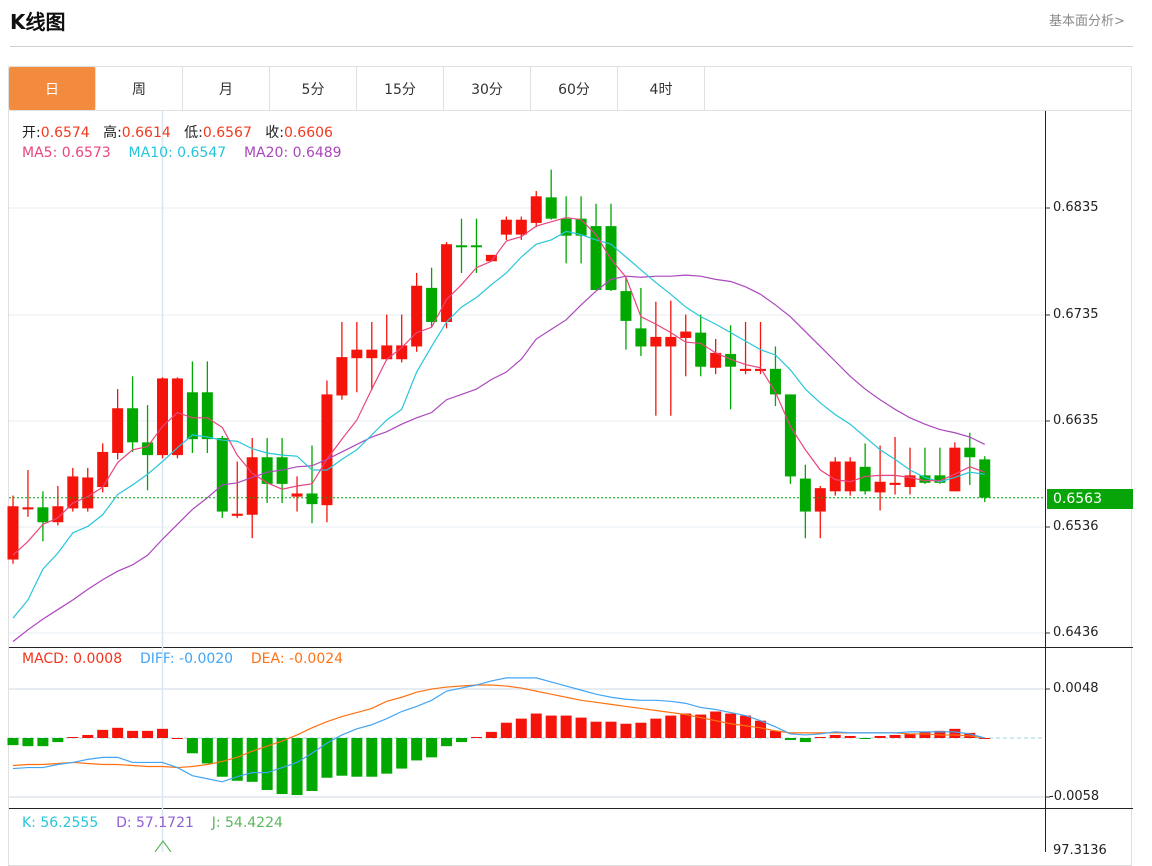 The width and height of the screenshot is (1152, 866). Describe the element at coordinates (1076, 420) in the screenshot. I see `price-tick: 0.6635` at that location.